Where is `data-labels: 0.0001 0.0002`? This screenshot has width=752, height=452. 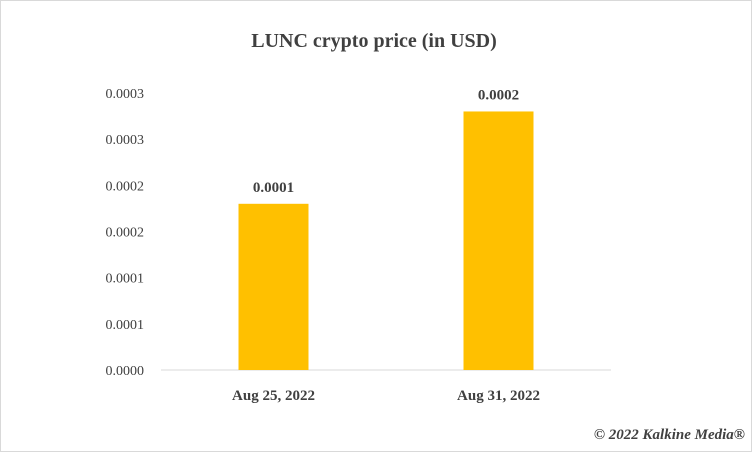 data-labels: 0.0001 0.0002 is located at coordinates (386, 141).